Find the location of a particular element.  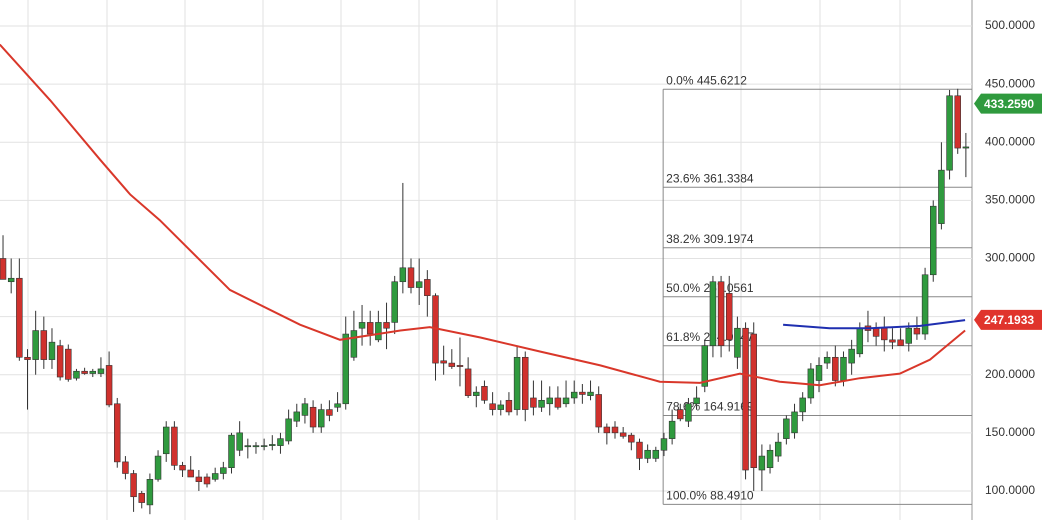

y-tick-label: 300.0000 is located at coordinates (1010, 258).